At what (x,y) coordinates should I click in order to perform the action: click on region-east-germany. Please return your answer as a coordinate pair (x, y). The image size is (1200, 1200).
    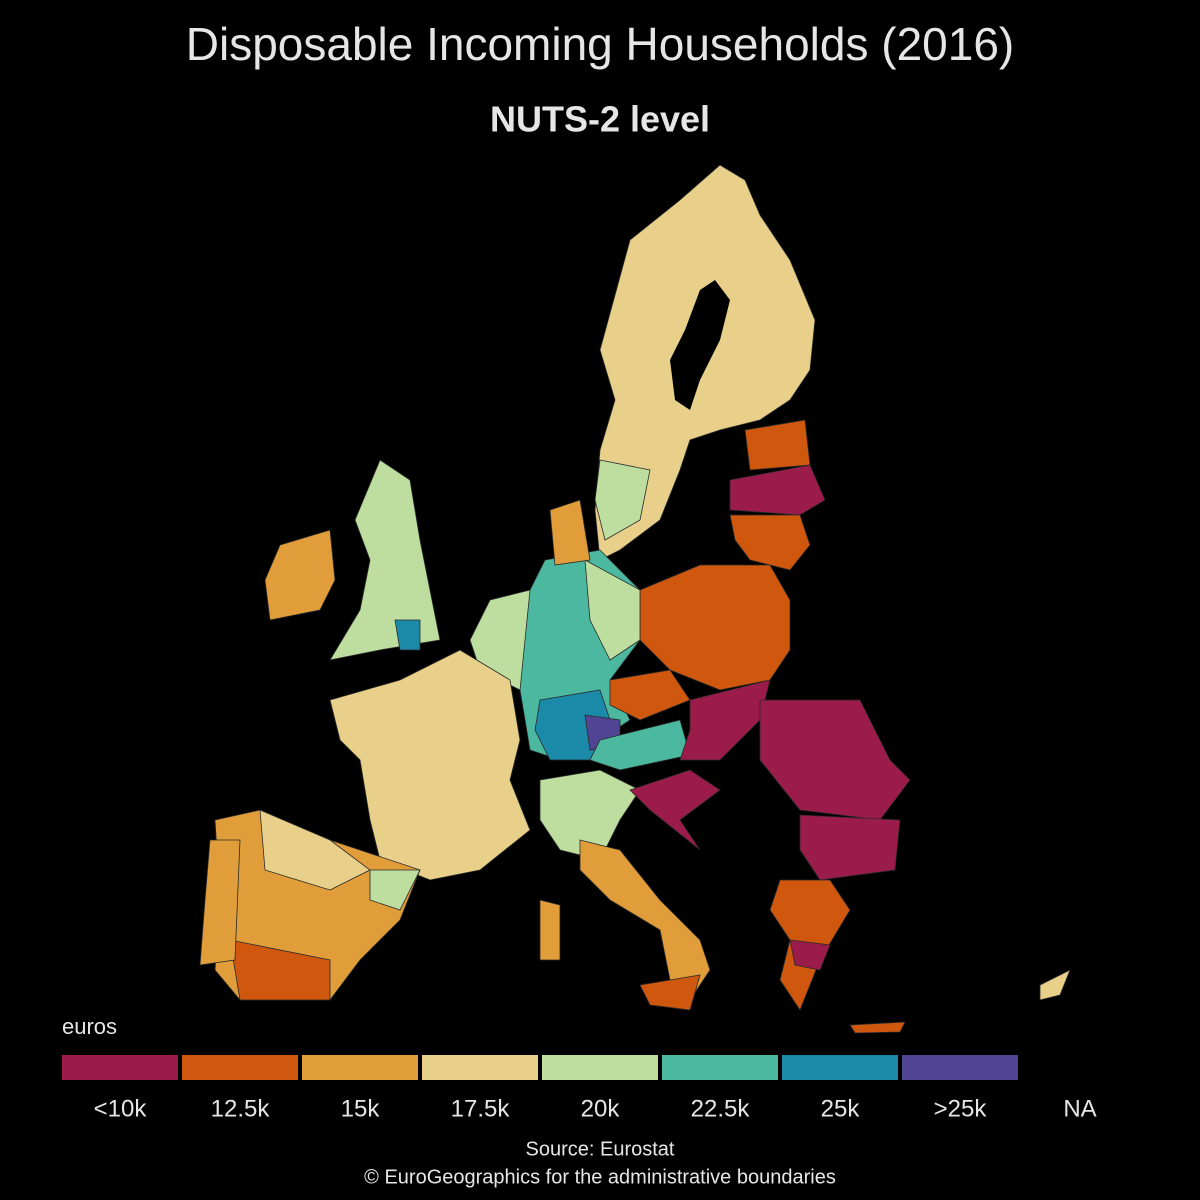
    Looking at the image, I should click on (612, 610).